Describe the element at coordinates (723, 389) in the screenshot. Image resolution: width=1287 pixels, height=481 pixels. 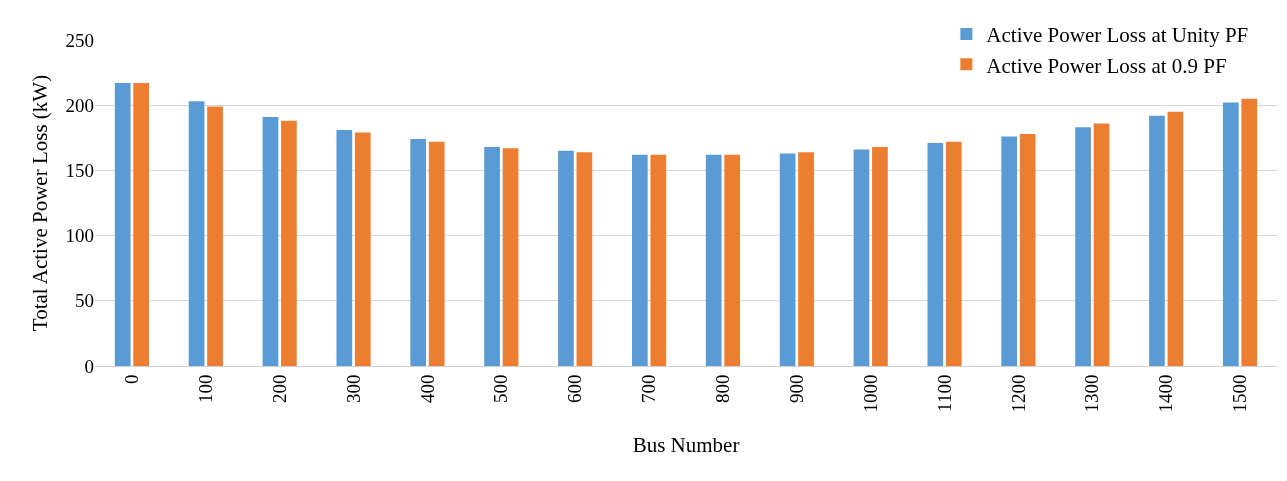
I see `x-tick-label: 800` at that location.